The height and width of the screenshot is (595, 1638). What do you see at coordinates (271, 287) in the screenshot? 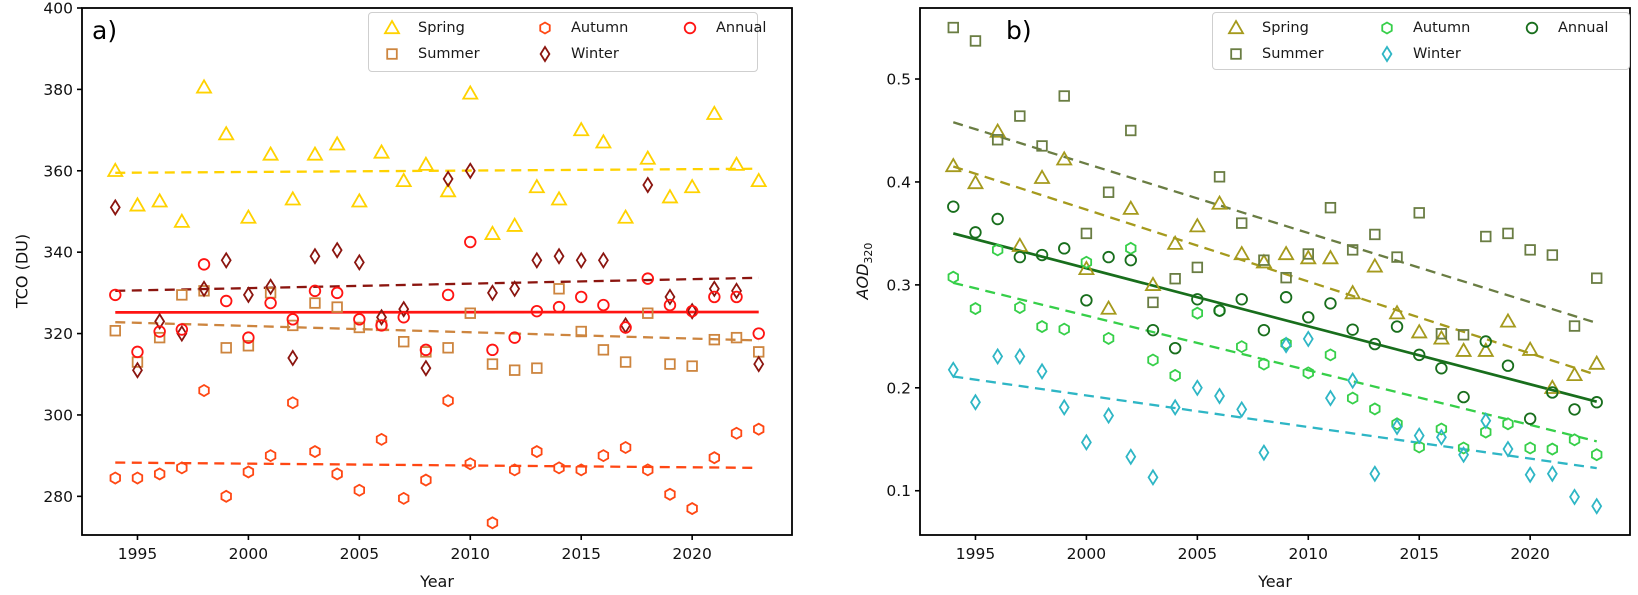
I see `point-winter-2001-a` at bounding box center [271, 287].